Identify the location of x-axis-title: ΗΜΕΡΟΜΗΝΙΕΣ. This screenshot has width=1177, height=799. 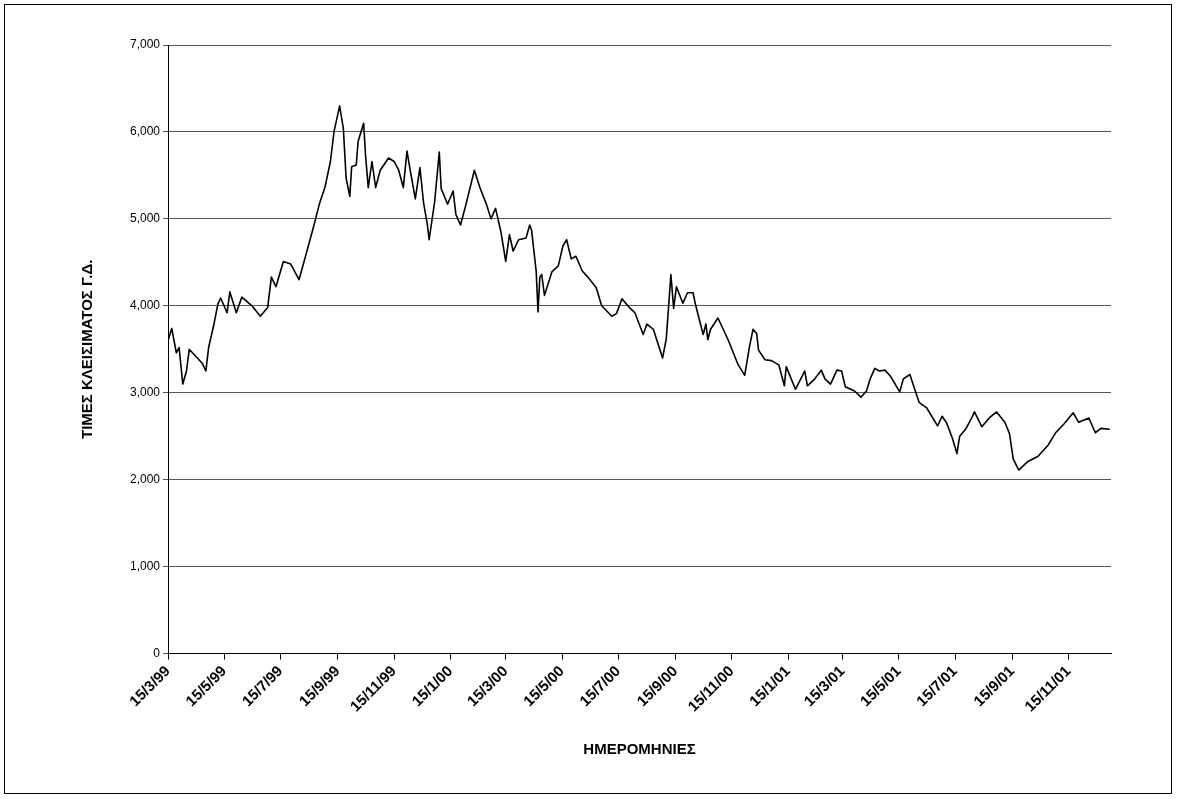
(639, 749).